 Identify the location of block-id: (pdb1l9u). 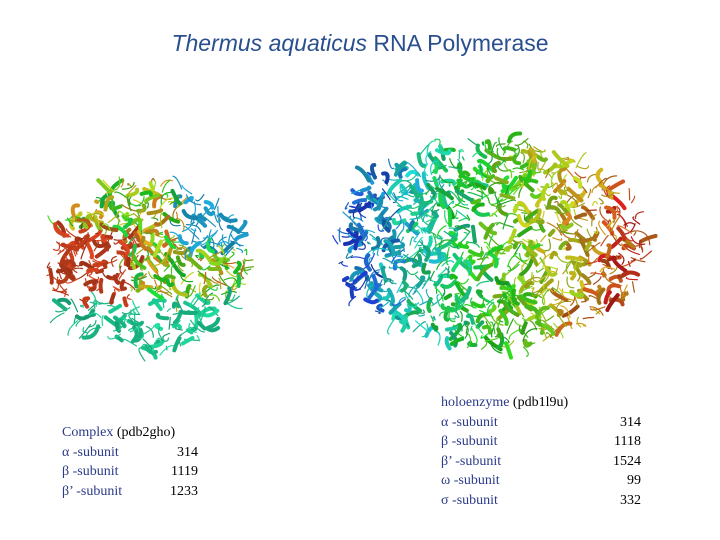
(540, 402).